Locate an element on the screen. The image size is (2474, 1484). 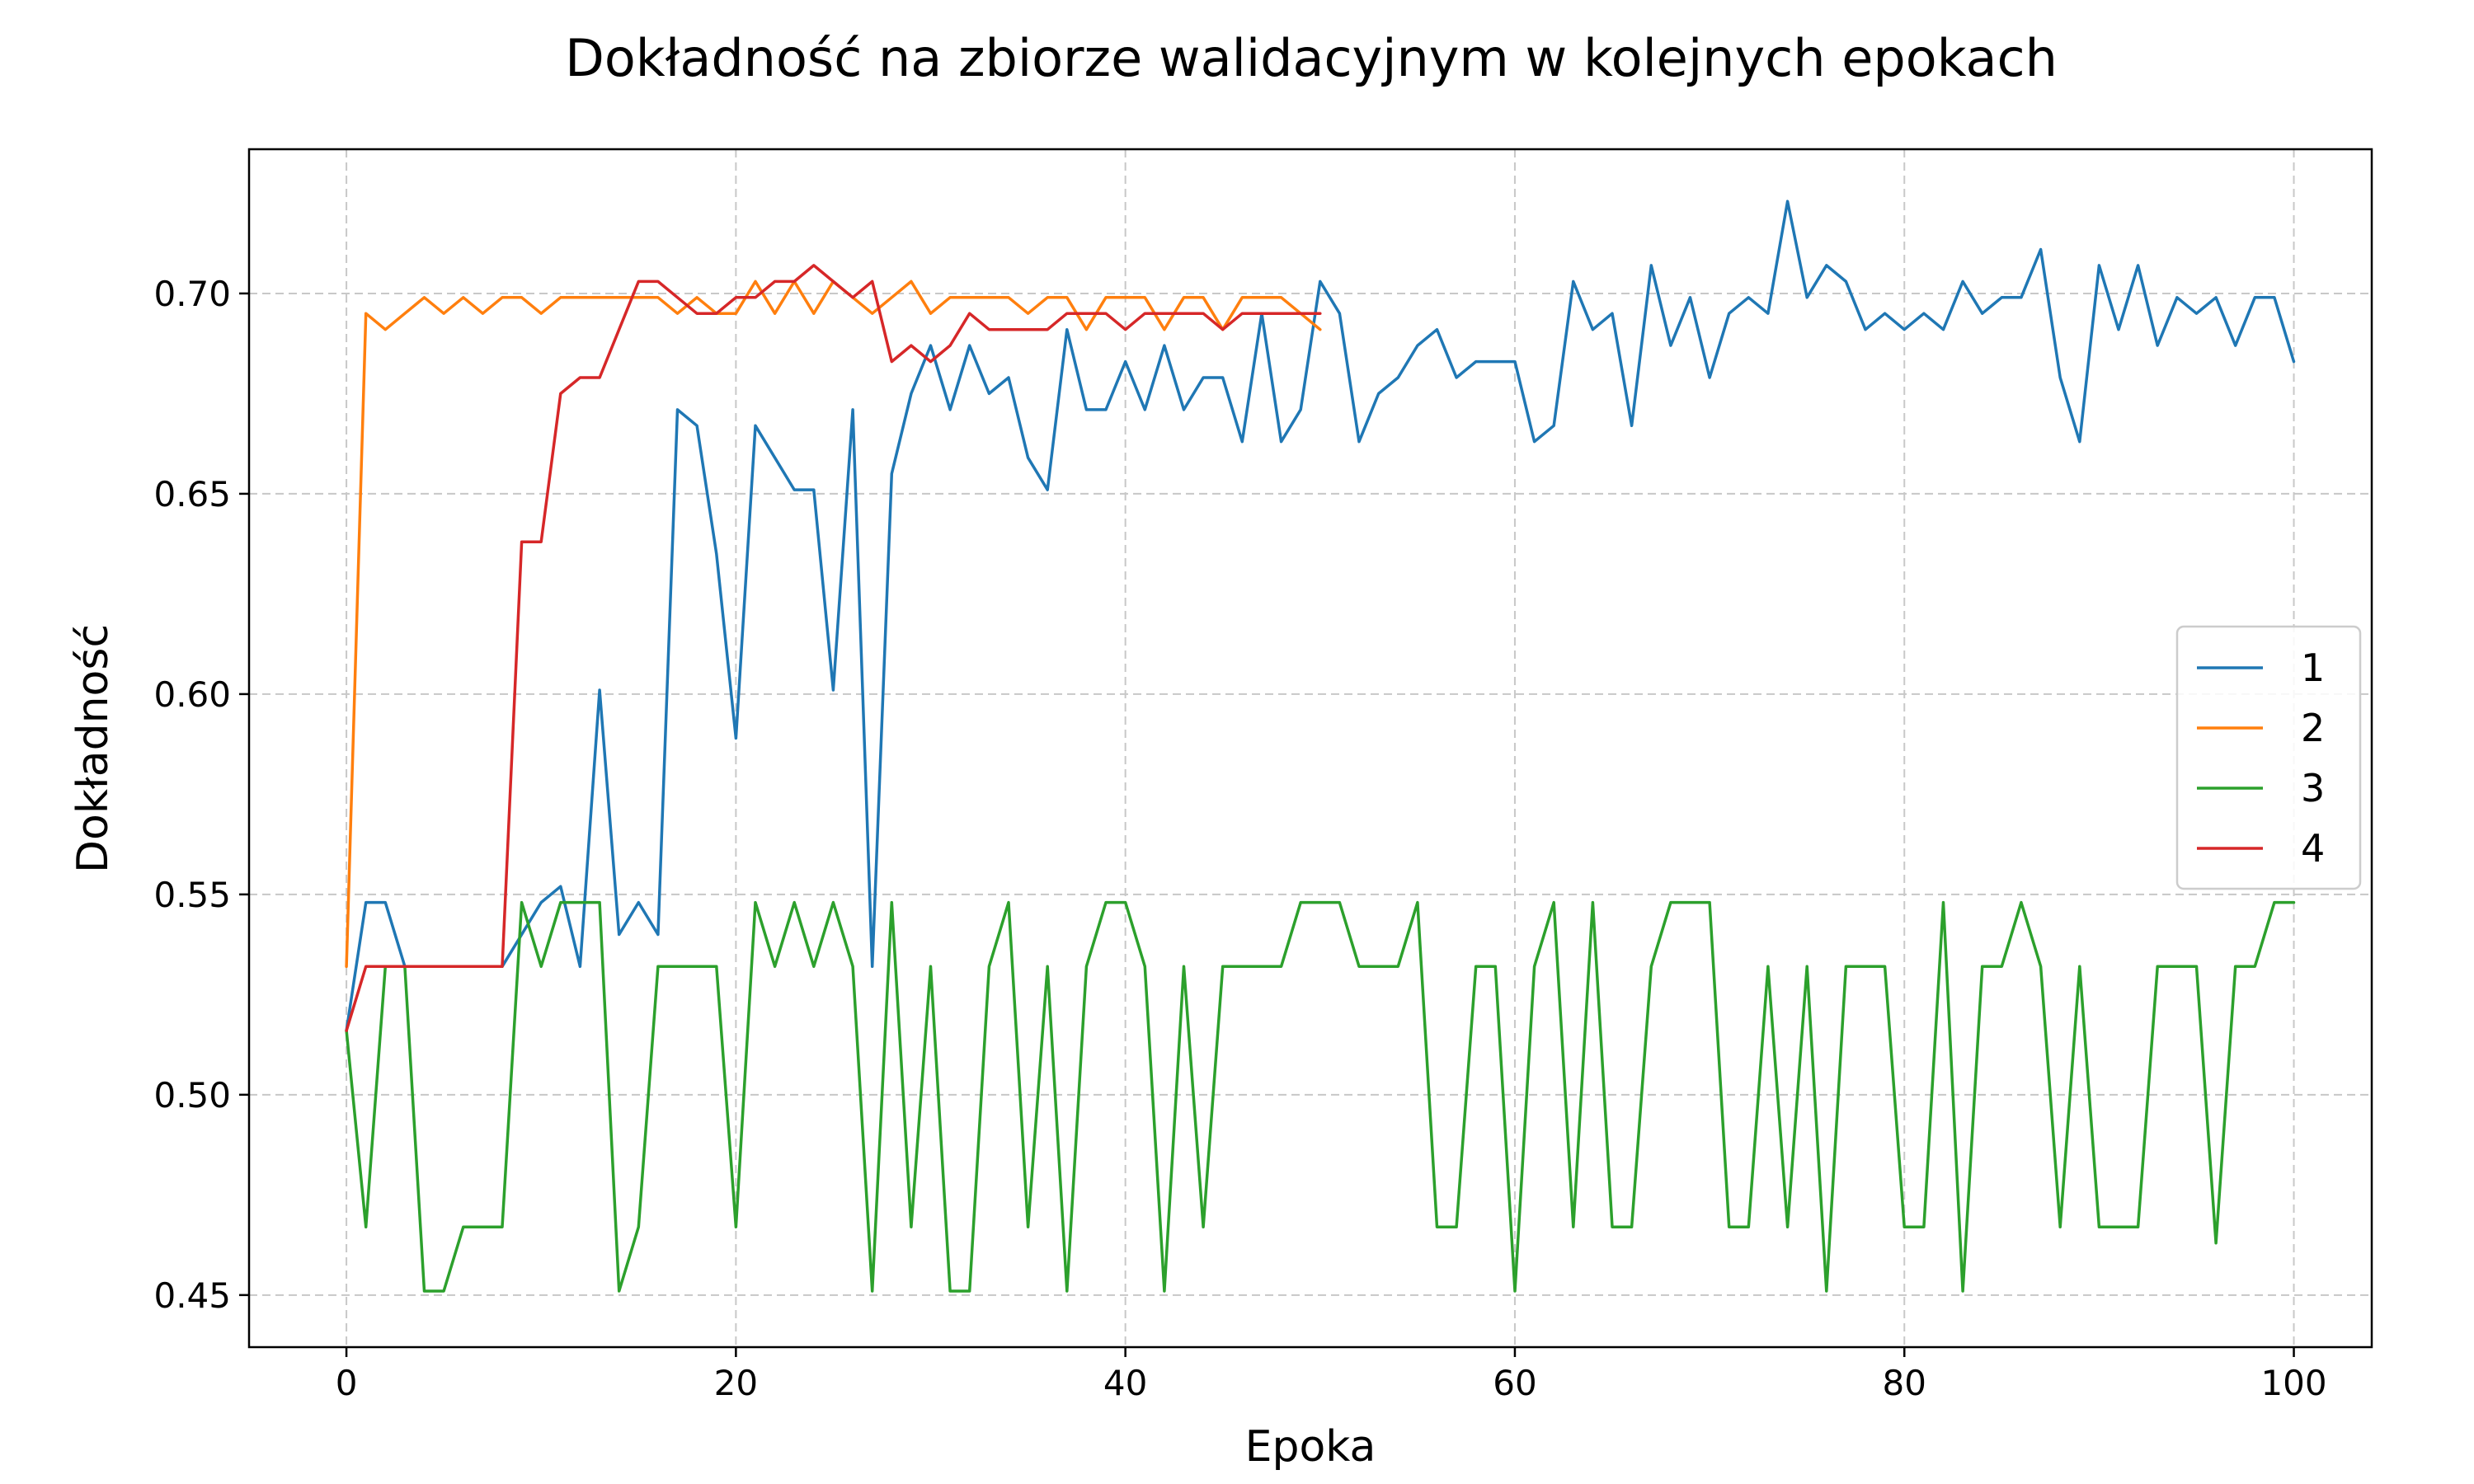
y-tick-label: 0.50 is located at coordinates (192, 1095).